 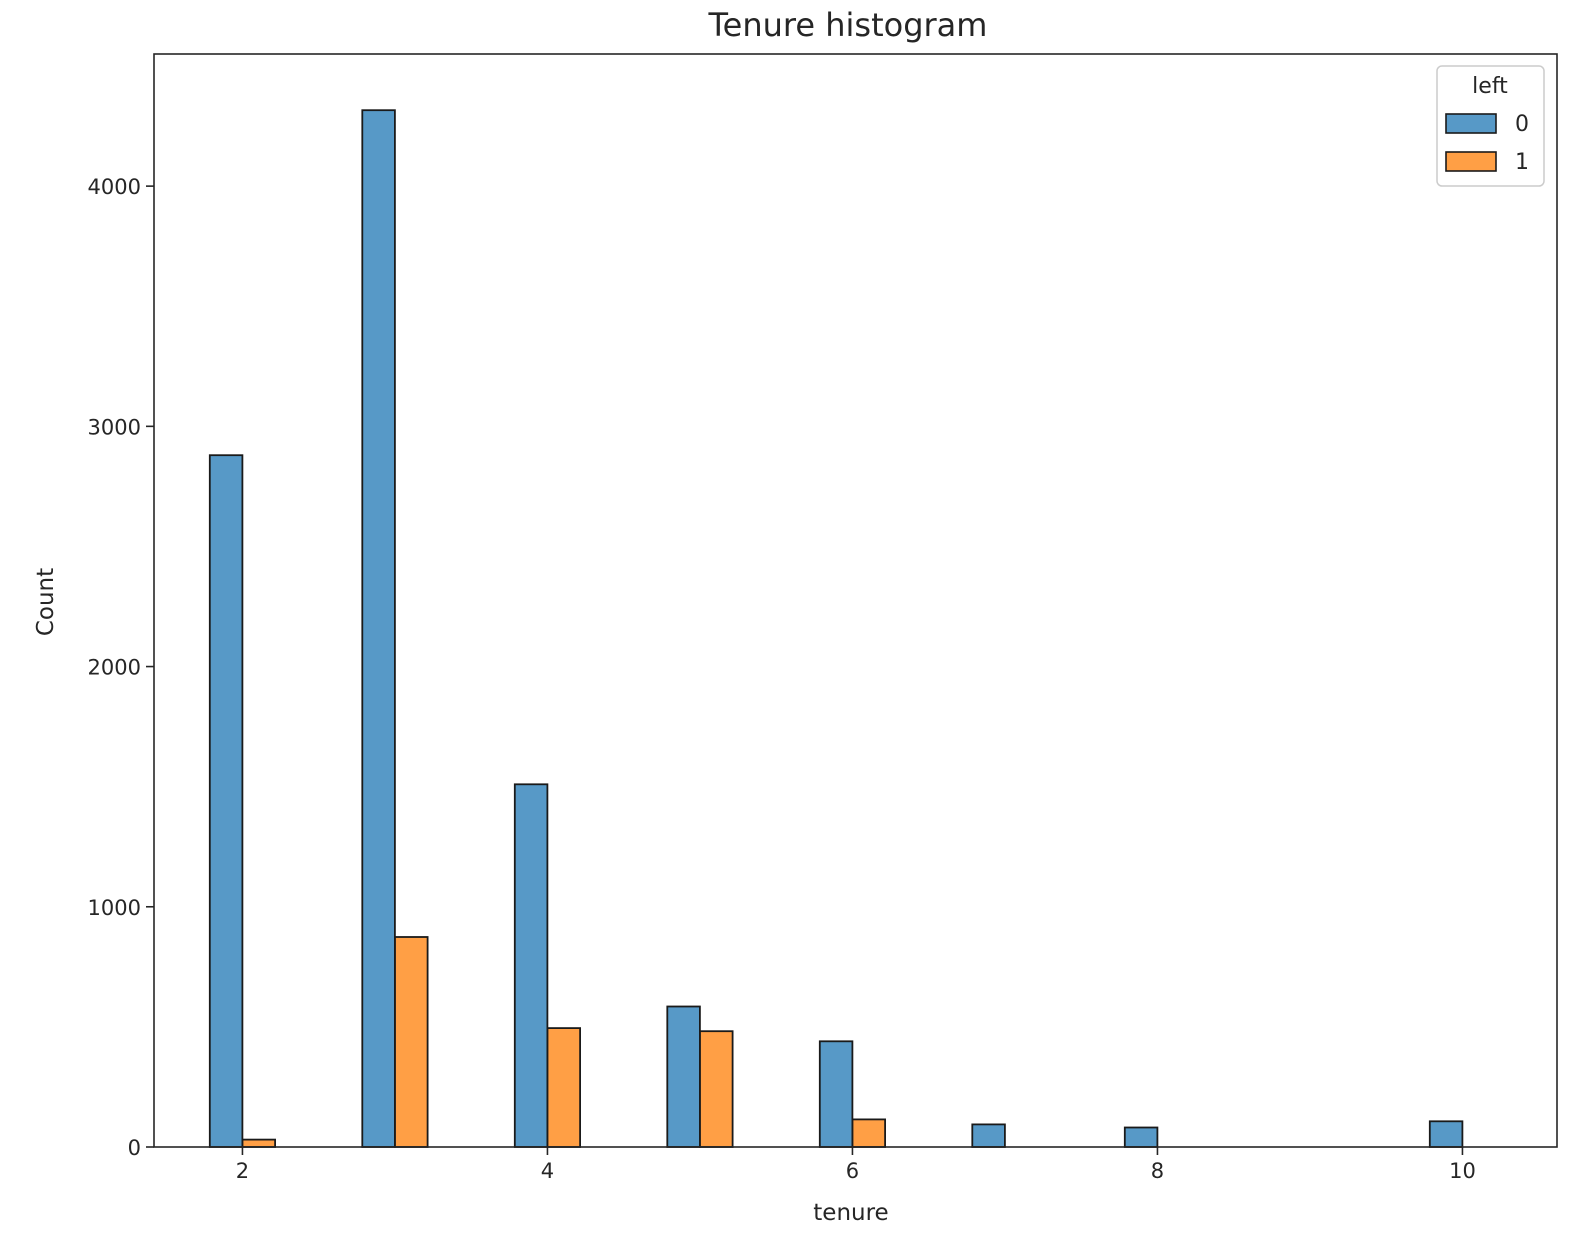 What do you see at coordinates (850, 1213) in the screenshot?
I see `x-axis-label: tenure` at bounding box center [850, 1213].